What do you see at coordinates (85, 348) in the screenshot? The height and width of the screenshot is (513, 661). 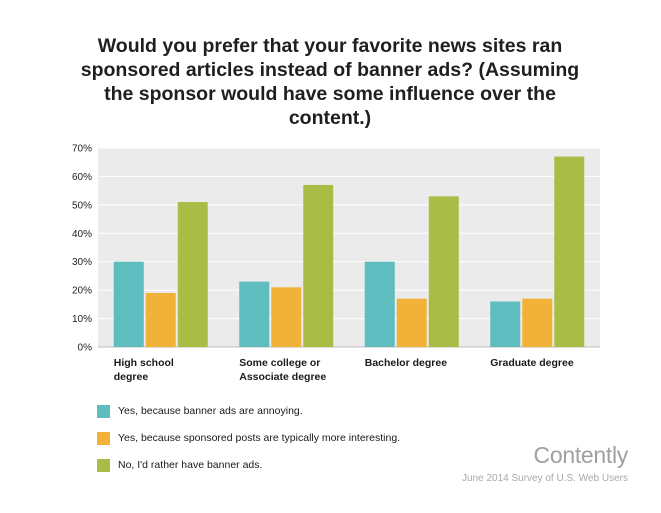 I see `y-tick-label: 0%` at bounding box center [85, 348].